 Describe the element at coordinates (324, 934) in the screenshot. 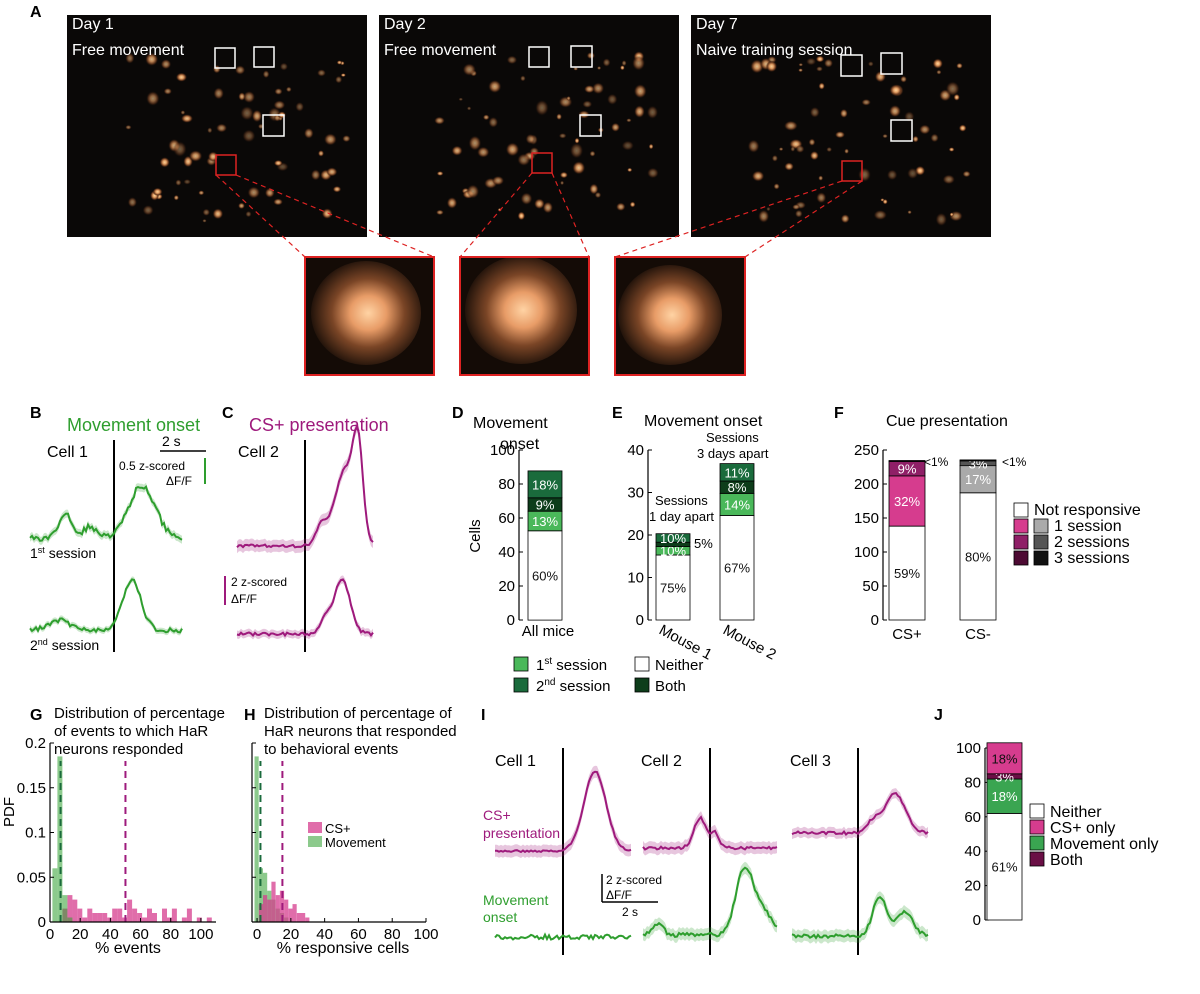

I see `h-x-tick-label: 40` at that location.